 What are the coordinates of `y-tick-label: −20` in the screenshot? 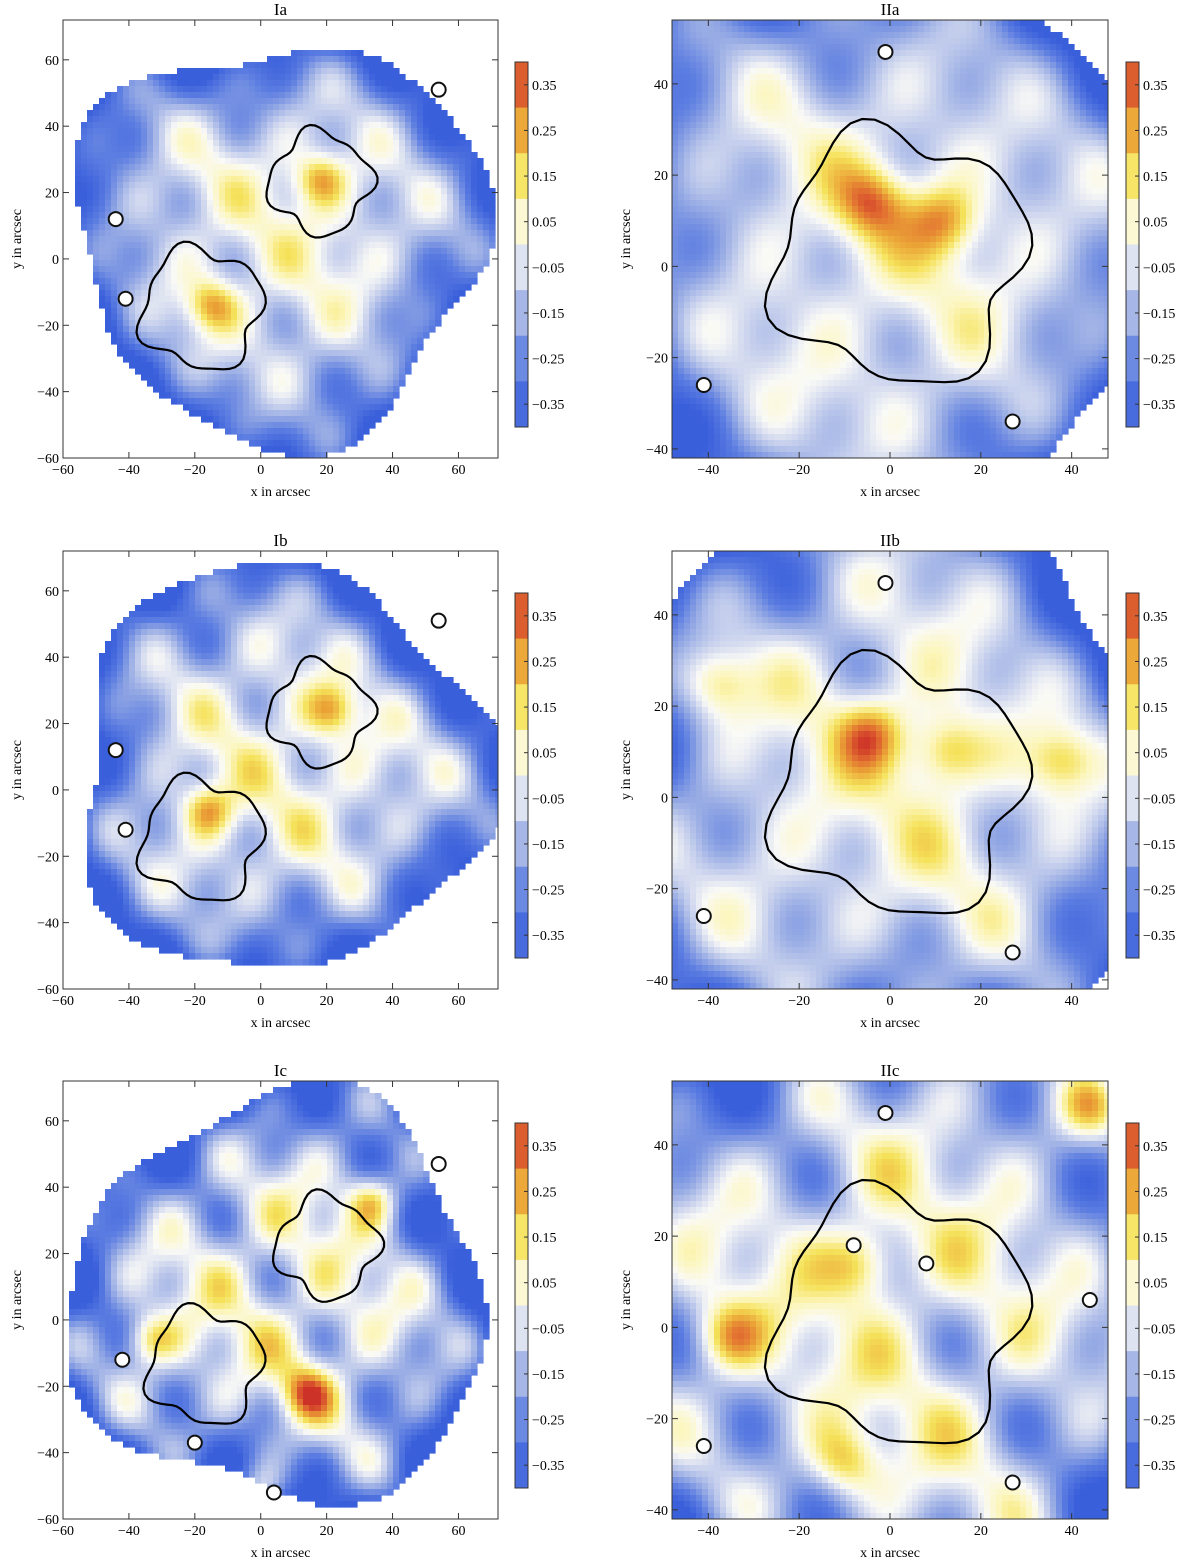 It's located at (48, 1387).